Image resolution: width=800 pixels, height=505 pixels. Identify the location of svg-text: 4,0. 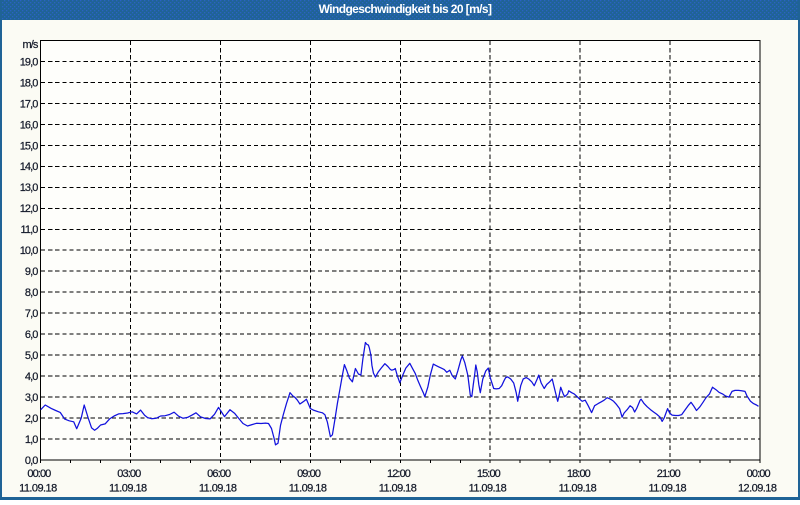
(31, 377).